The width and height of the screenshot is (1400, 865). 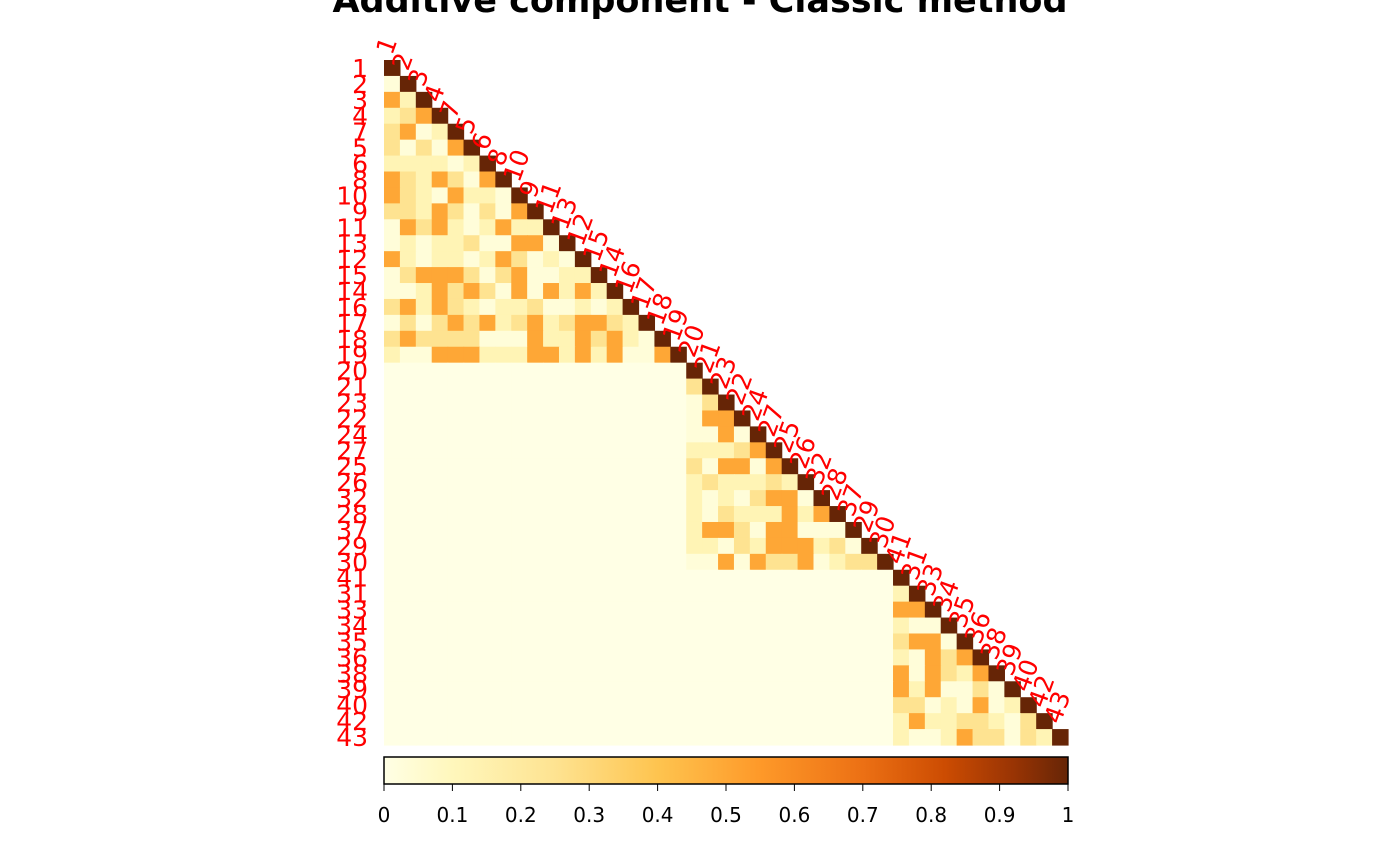 I want to click on row-label: 2, so click(x=360, y=84).